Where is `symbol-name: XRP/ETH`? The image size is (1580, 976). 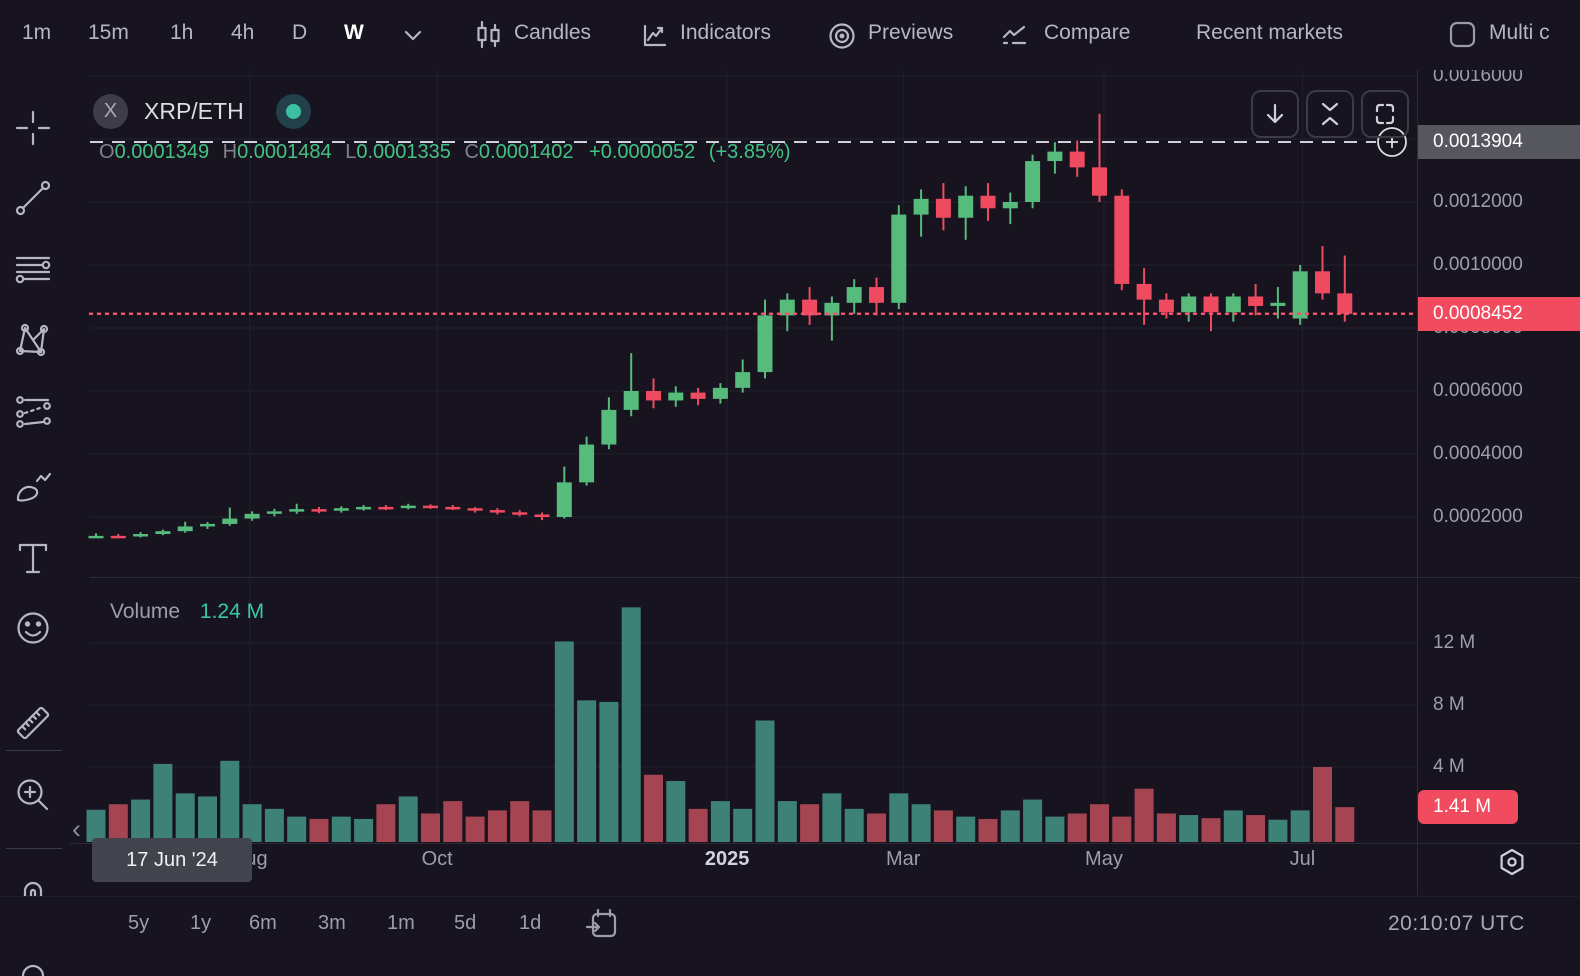
symbol-name: XRP/ETH is located at coordinates (194, 111).